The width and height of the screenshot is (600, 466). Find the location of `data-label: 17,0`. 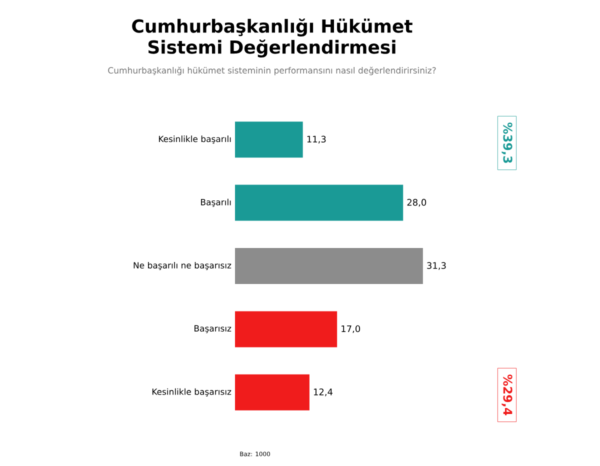

data-label: 17,0 is located at coordinates (351, 329).